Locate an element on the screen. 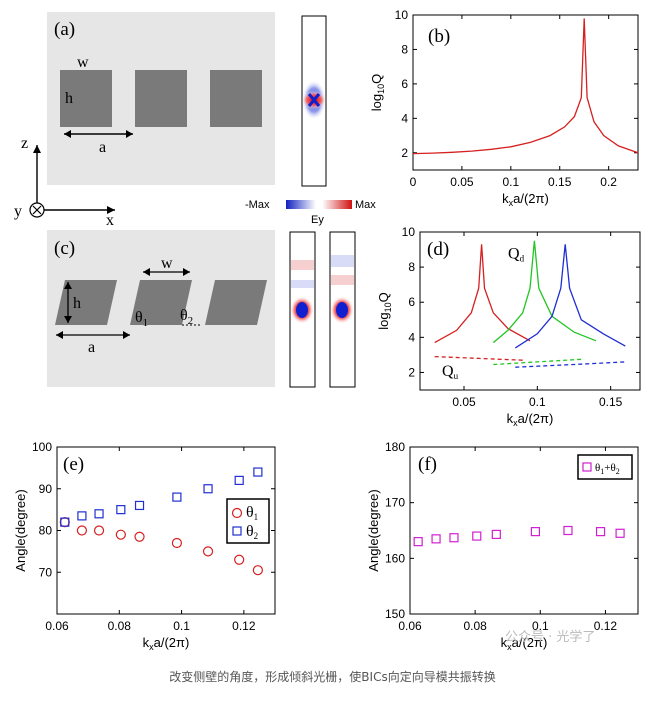 The height and width of the screenshot is (707, 665). z-axis-label: z is located at coordinates (24, 143).